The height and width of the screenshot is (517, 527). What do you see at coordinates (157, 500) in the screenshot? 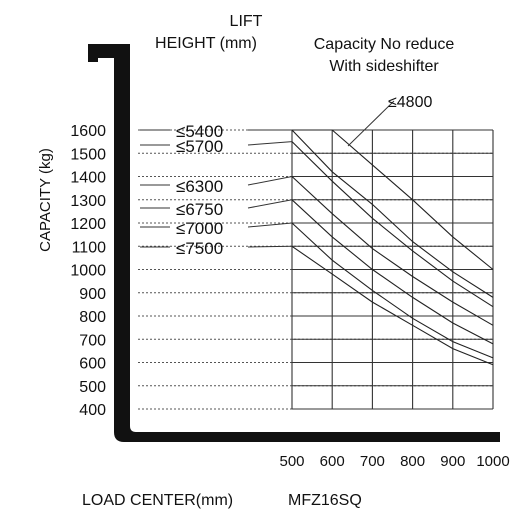
I see `x-axis-label: LOAD CENTER(mm)` at bounding box center [157, 500].